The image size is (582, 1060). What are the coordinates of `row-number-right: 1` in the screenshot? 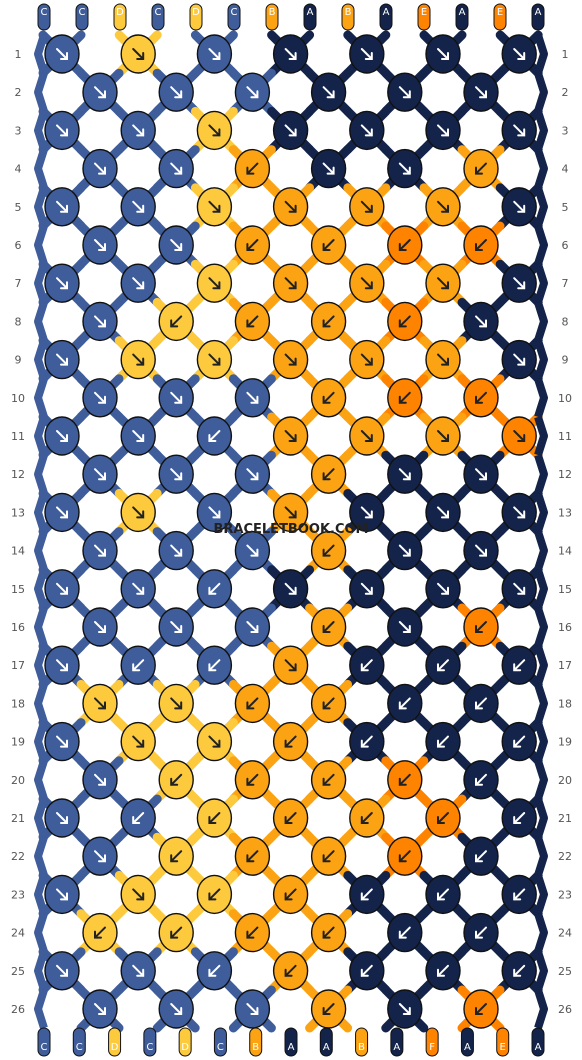 It's located at (565, 54).